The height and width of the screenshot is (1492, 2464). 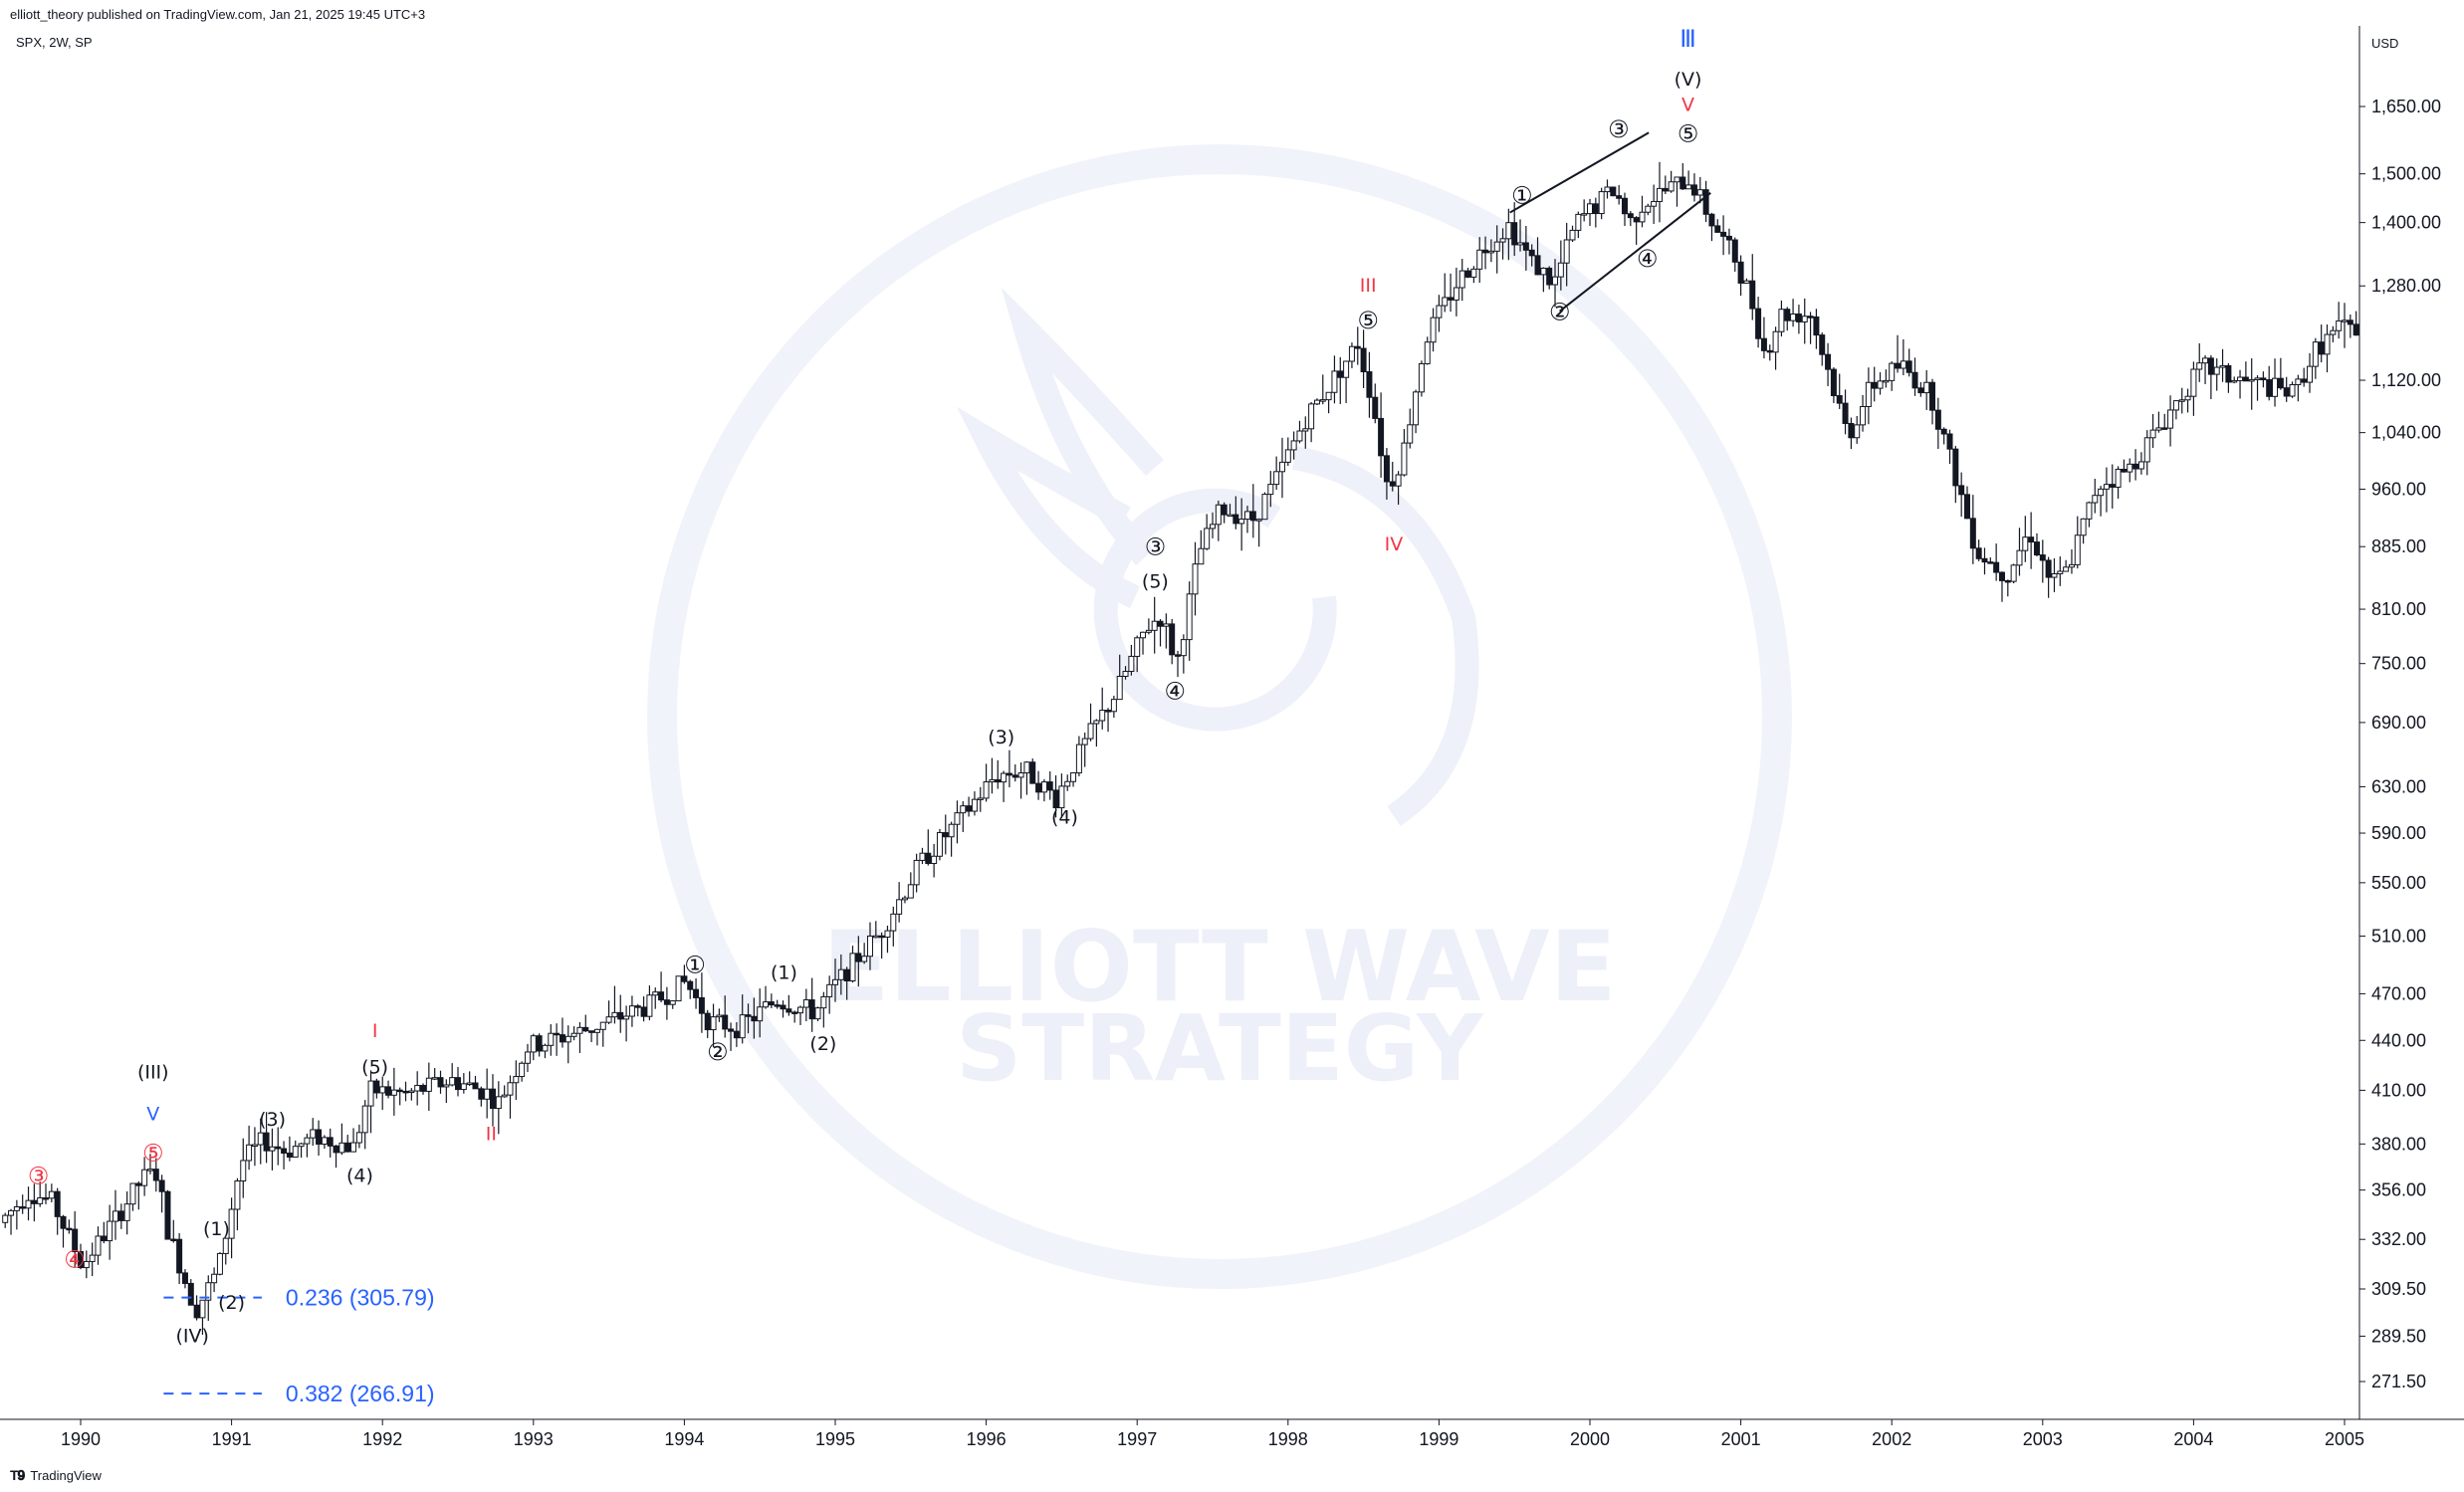 I want to click on price-tick-label: 690.00, so click(x=2399, y=723).